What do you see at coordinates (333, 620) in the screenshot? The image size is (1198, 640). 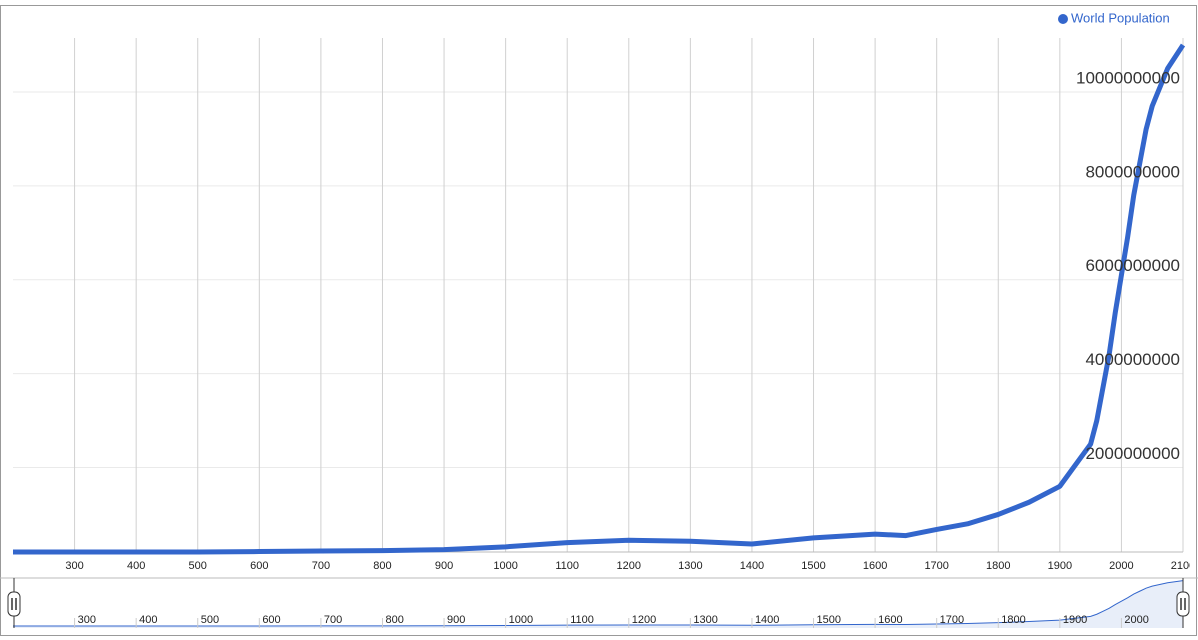 I see `navigator-tick-label: 700` at bounding box center [333, 620].